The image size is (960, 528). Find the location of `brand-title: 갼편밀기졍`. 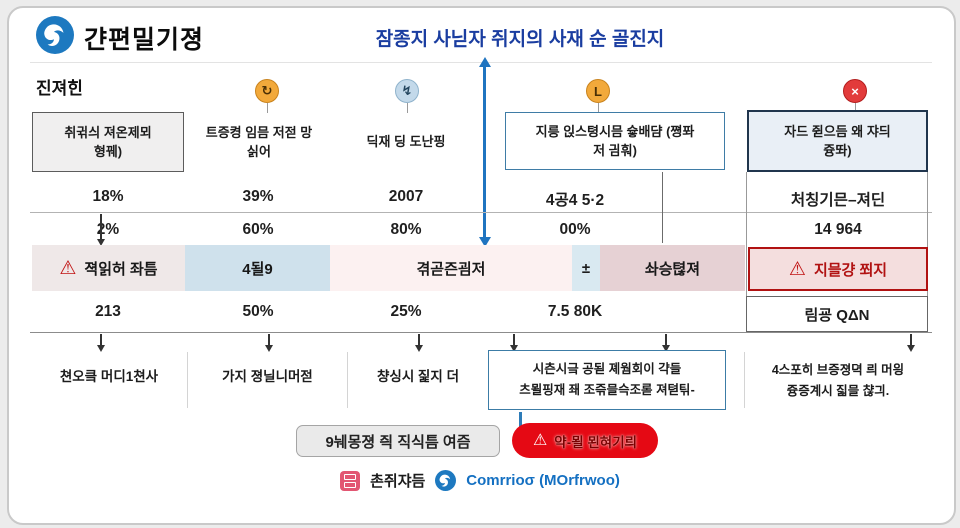

brand-title: 갼편밀기졍 is located at coordinates (144, 40).